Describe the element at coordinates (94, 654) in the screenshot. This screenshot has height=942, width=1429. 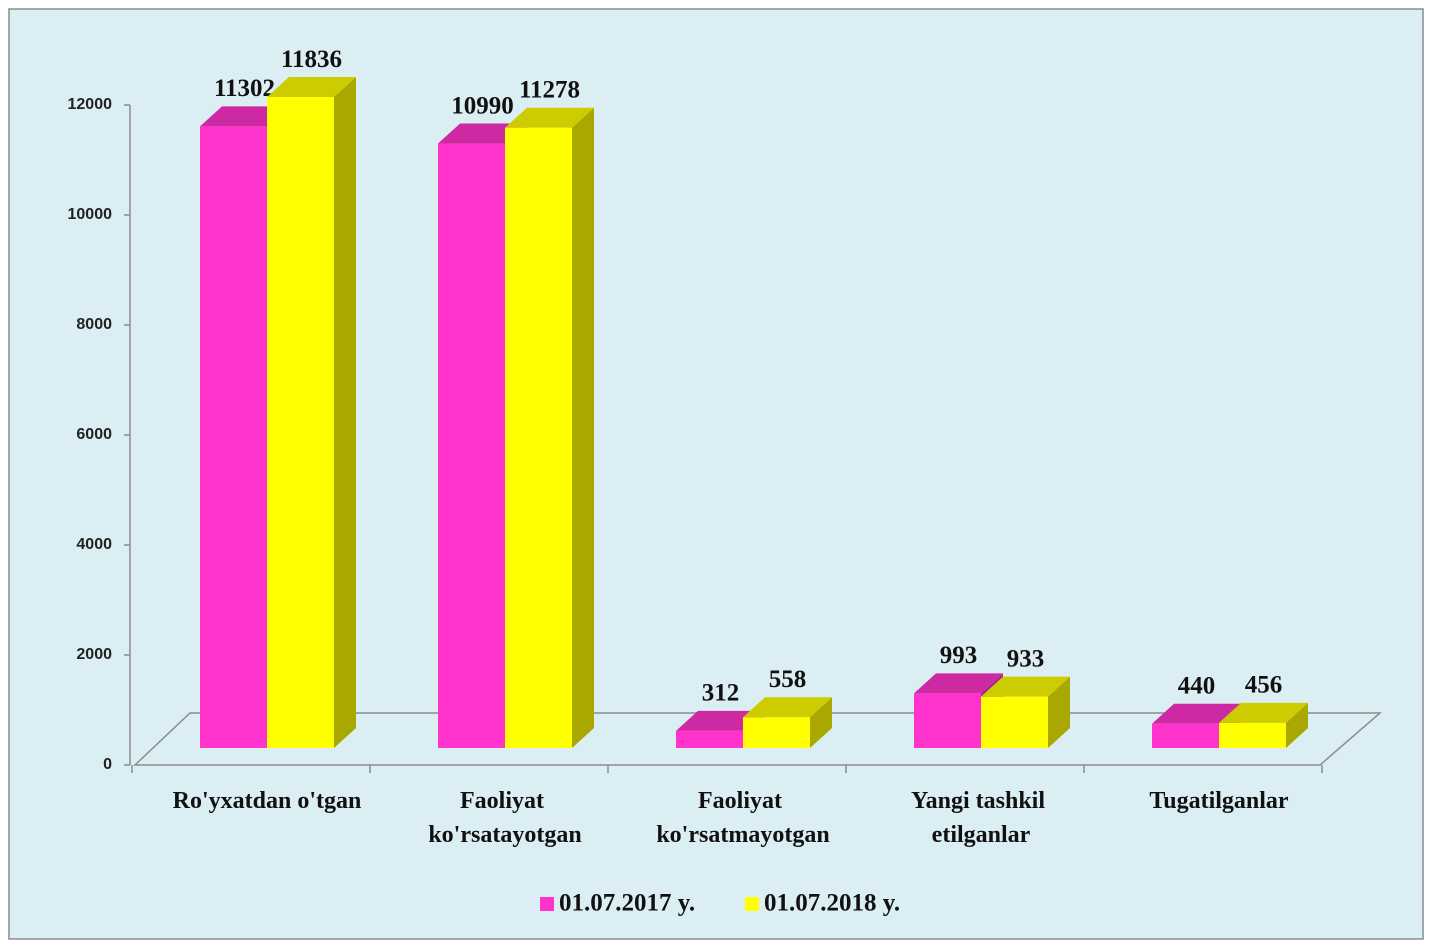
I see `y-tick-label: 2000` at that location.